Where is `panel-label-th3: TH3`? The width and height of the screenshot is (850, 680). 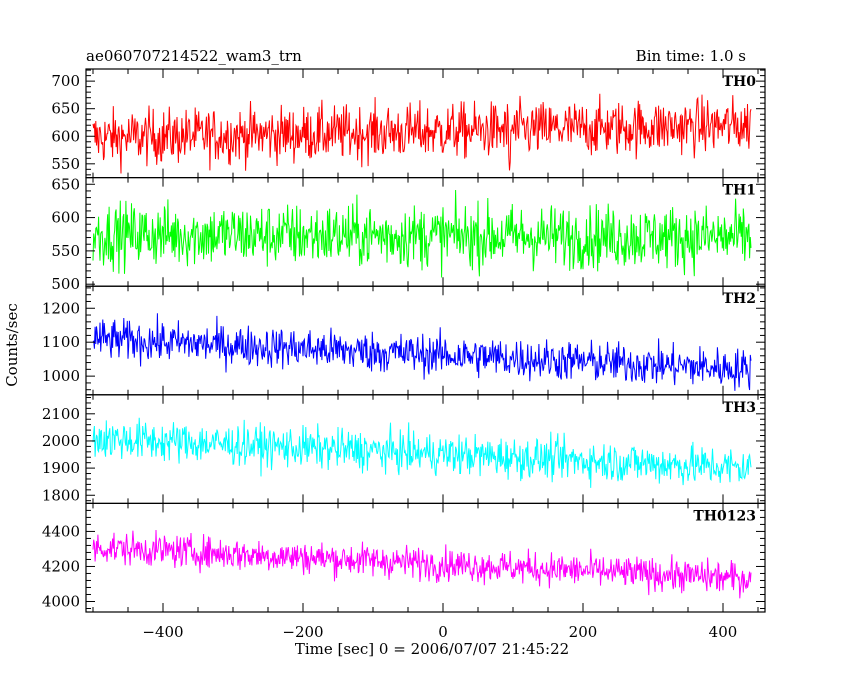
panel-label-th3: TH3 is located at coordinates (739, 408).